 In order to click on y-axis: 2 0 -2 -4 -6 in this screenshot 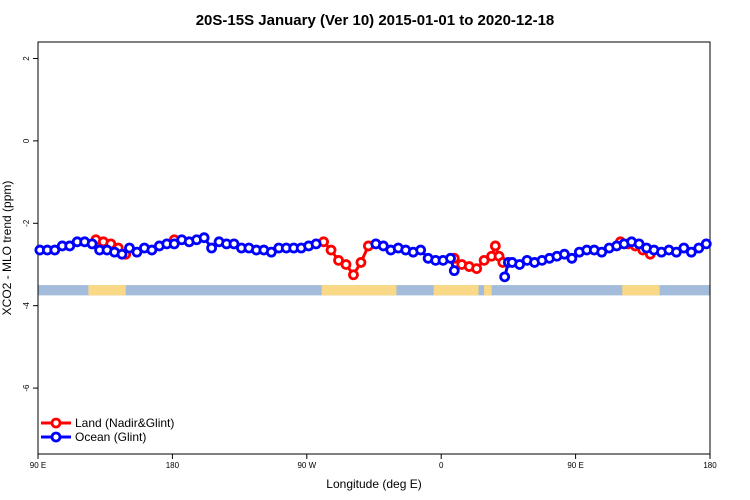, I will do `click(30, 224)`.